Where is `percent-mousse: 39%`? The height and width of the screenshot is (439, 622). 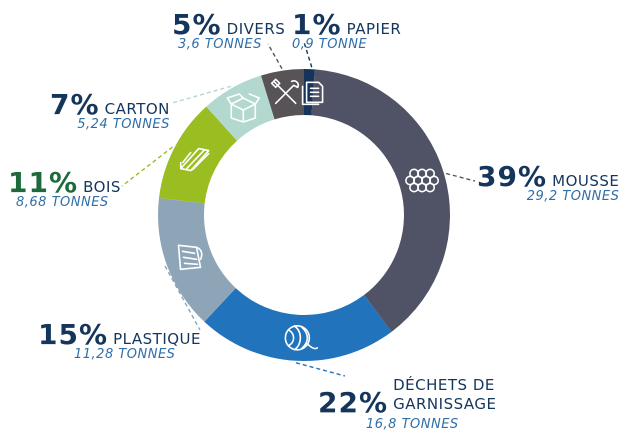
percent-mousse: 39% is located at coordinates (512, 176).